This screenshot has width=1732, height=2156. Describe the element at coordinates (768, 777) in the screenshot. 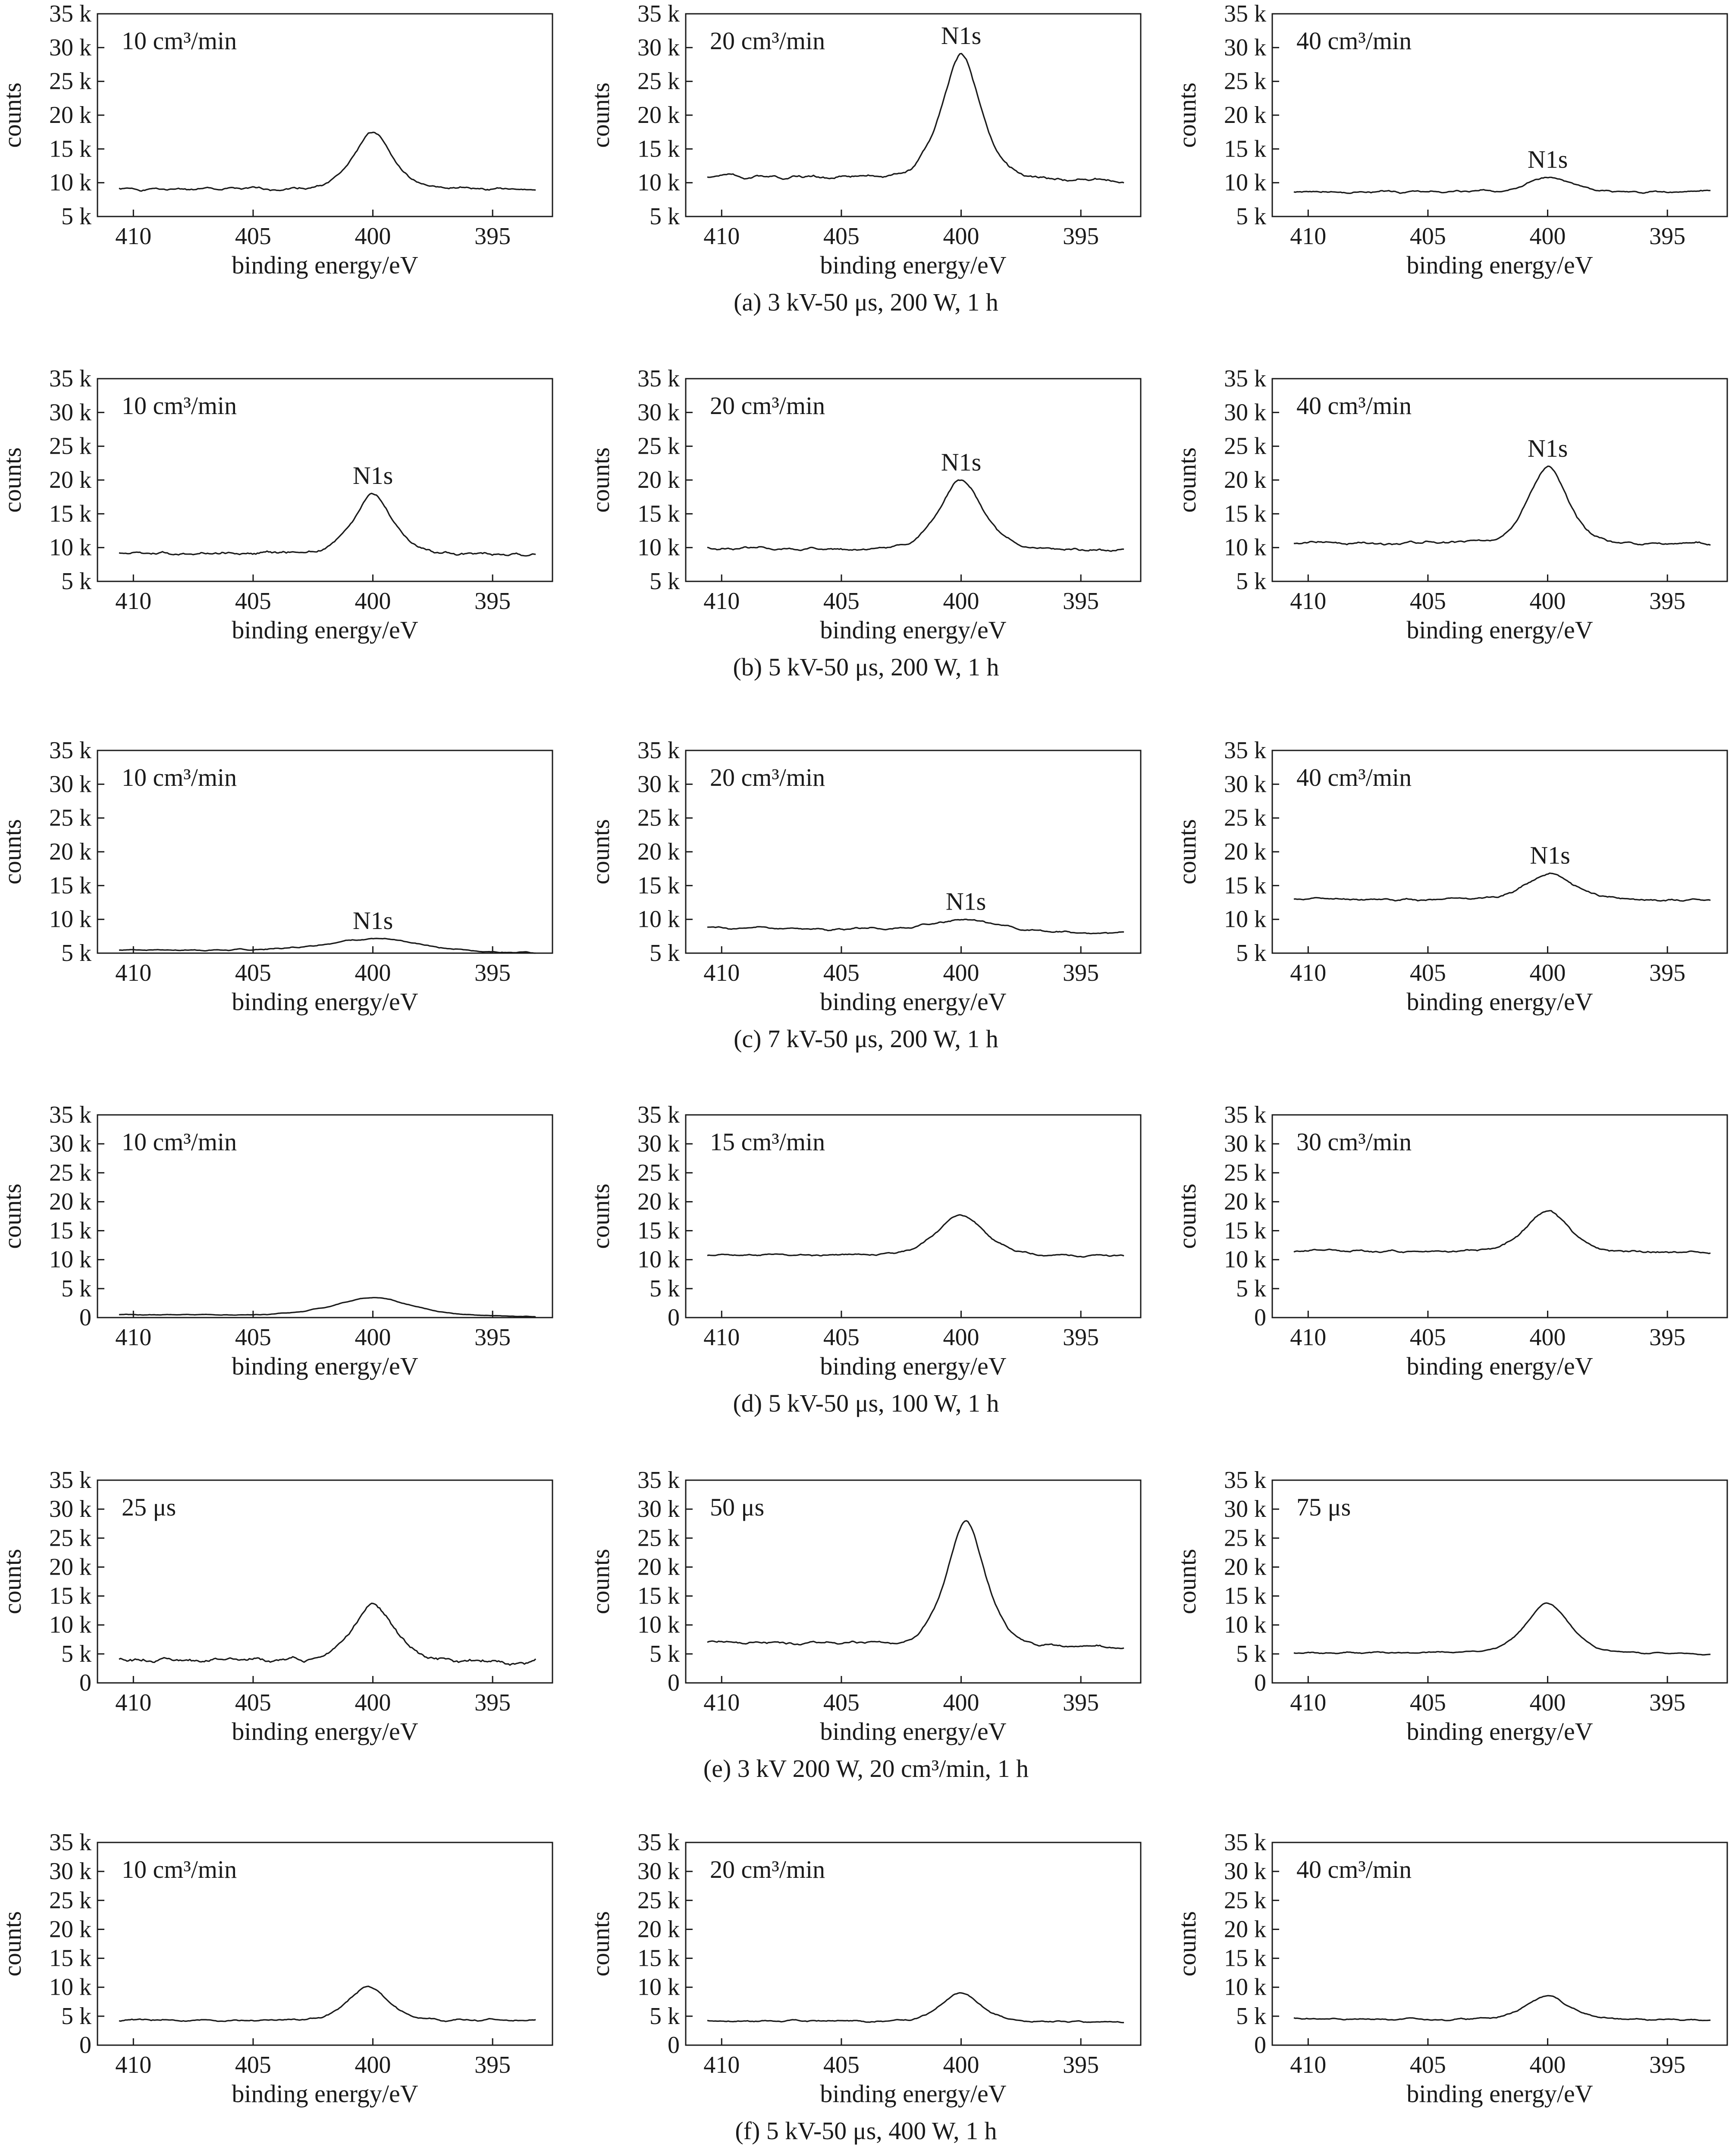

I see `panel-condition-label: 20 cm³/min` at that location.